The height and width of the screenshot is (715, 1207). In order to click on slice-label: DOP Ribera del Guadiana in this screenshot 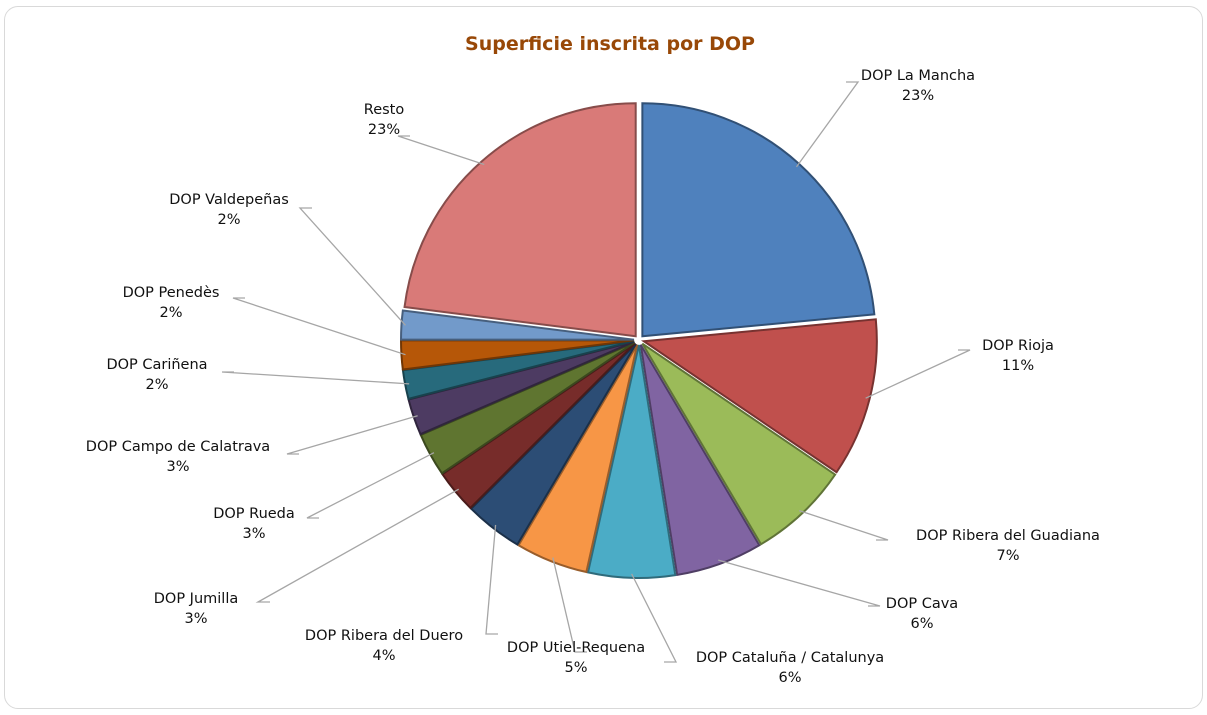, I will do `click(1008, 536)`.